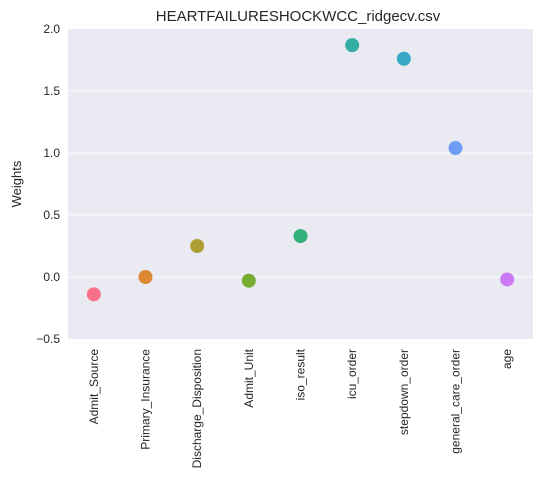  I want to click on y-tick-label: 1.5, so click(51, 91).